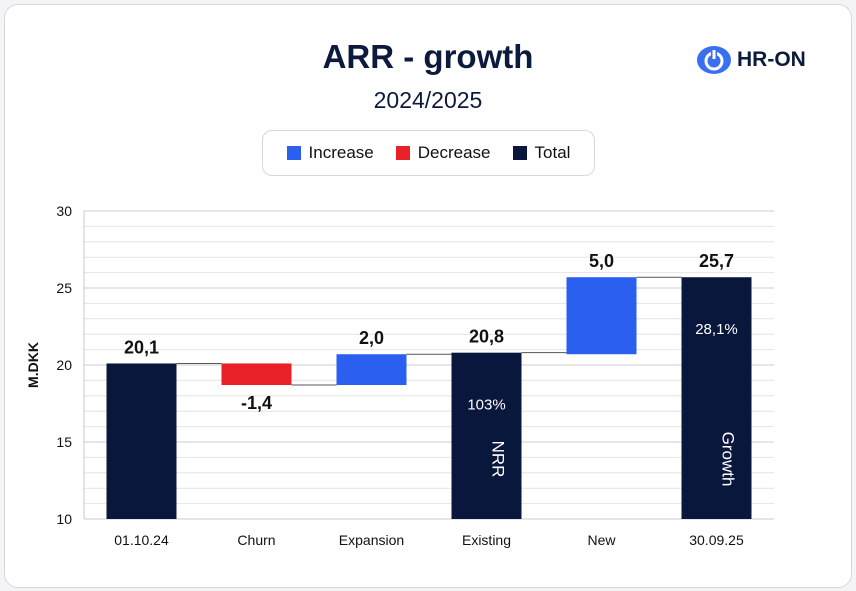  Describe the element at coordinates (33, 365) in the screenshot. I see `y-axis-label: M.DKK` at that location.